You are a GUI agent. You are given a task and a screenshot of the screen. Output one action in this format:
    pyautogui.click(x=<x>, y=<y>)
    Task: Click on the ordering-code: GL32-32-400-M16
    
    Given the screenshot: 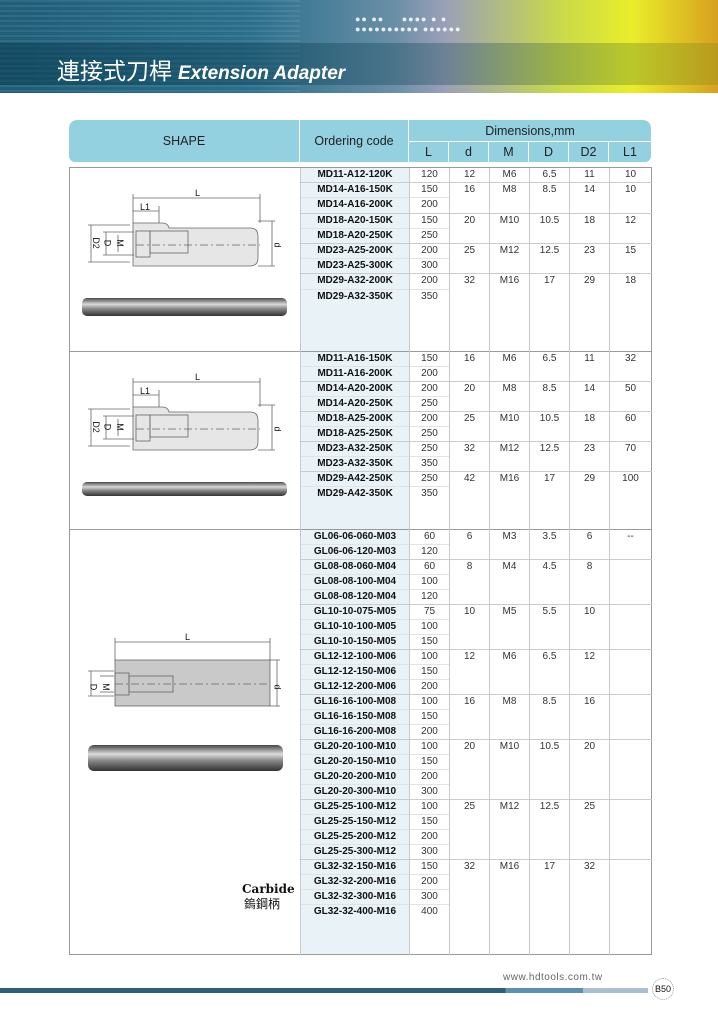 What is the action you would take?
    pyautogui.click(x=355, y=929)
    